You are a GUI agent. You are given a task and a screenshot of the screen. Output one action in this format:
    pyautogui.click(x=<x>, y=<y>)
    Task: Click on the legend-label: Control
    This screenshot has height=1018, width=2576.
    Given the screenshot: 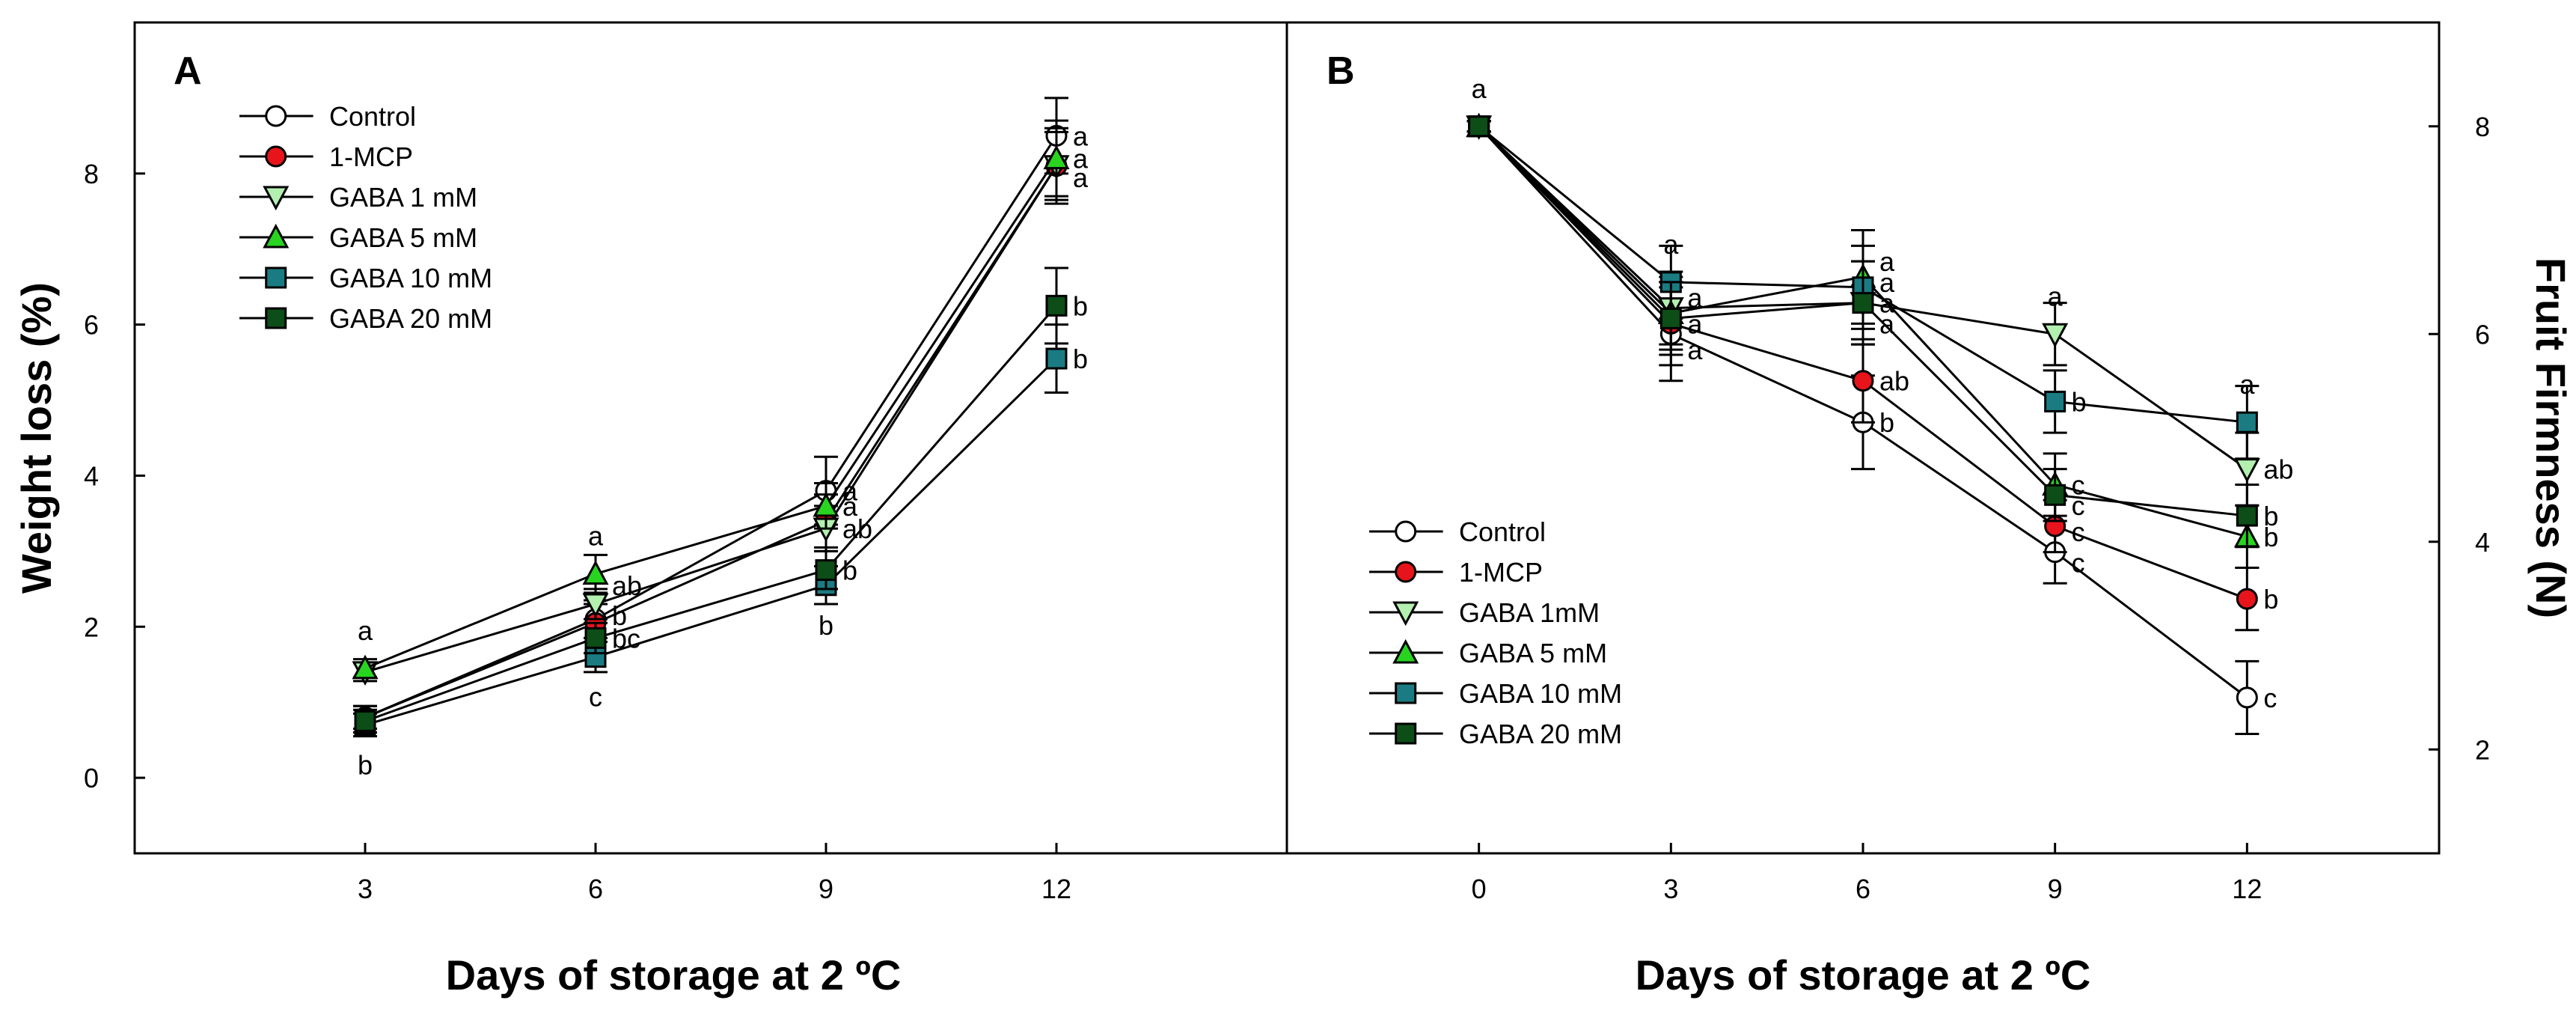 What is the action you would take?
    pyautogui.click(x=373, y=116)
    